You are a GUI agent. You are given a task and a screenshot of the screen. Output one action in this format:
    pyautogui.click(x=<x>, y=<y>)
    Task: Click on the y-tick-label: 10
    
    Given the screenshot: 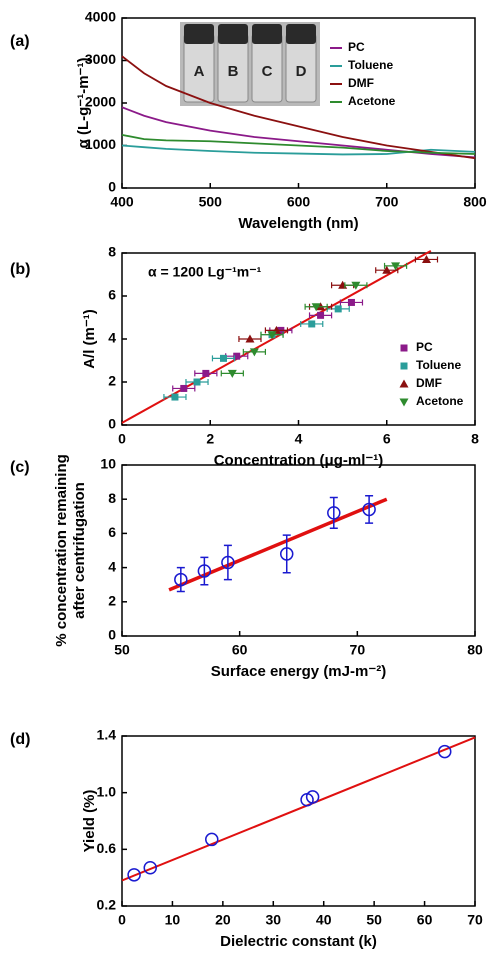 What is the action you would take?
    pyautogui.click(x=108, y=464)
    